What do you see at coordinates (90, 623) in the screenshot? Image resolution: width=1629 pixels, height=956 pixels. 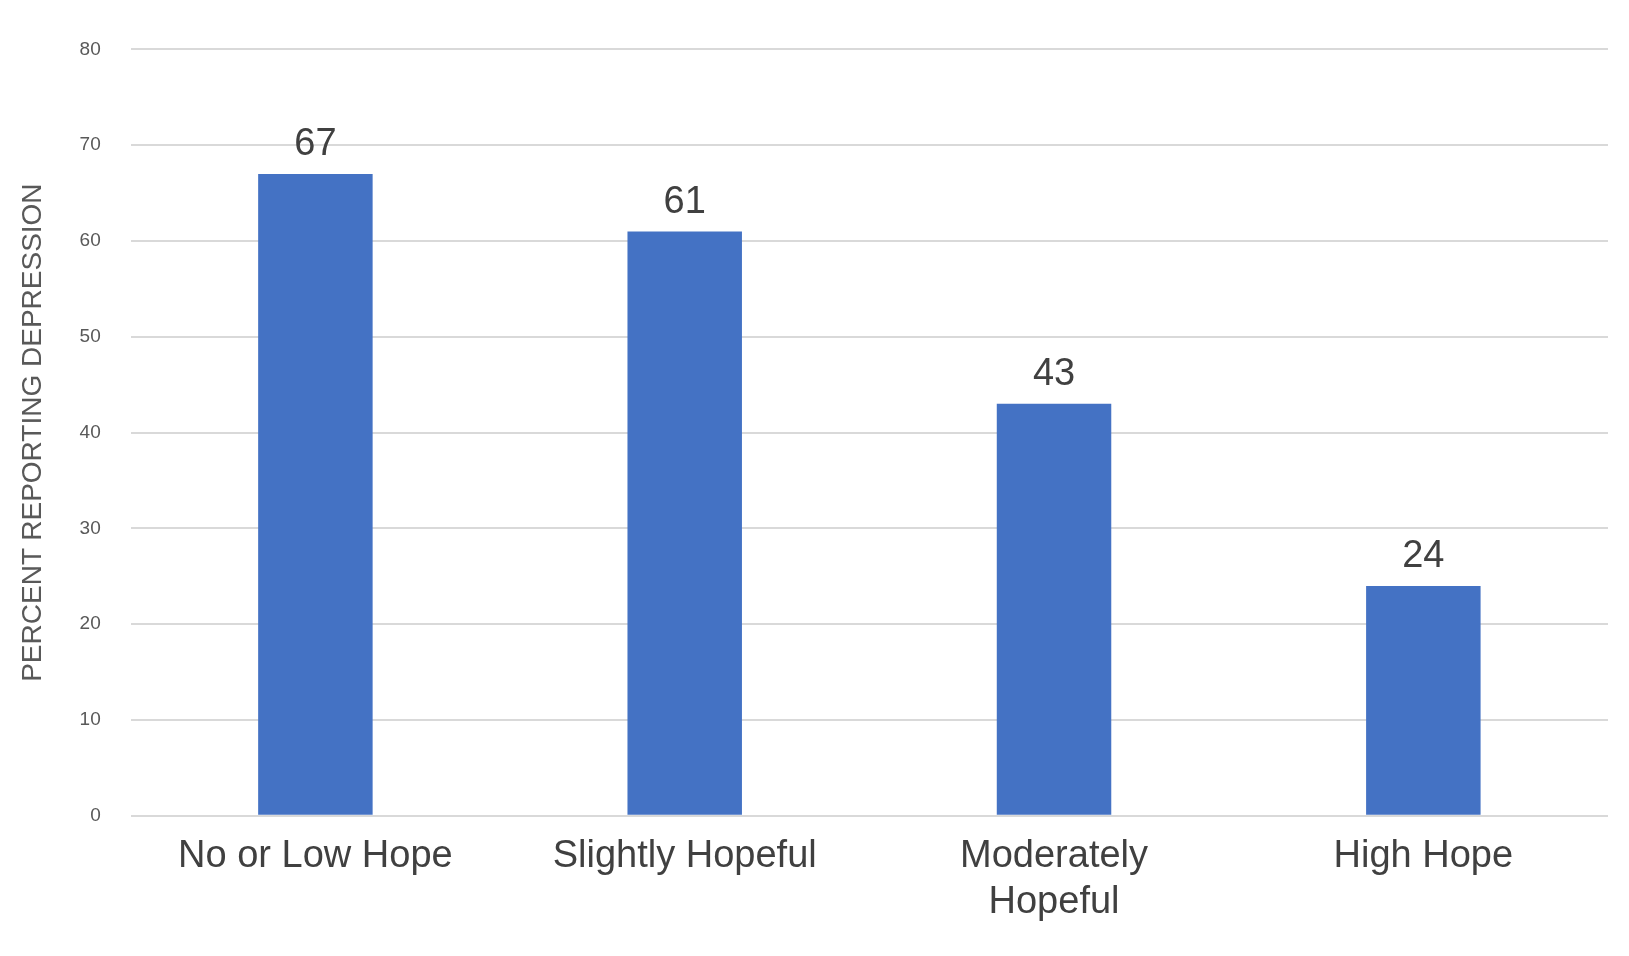 I see `y-tick-label: 20` at bounding box center [90, 623].